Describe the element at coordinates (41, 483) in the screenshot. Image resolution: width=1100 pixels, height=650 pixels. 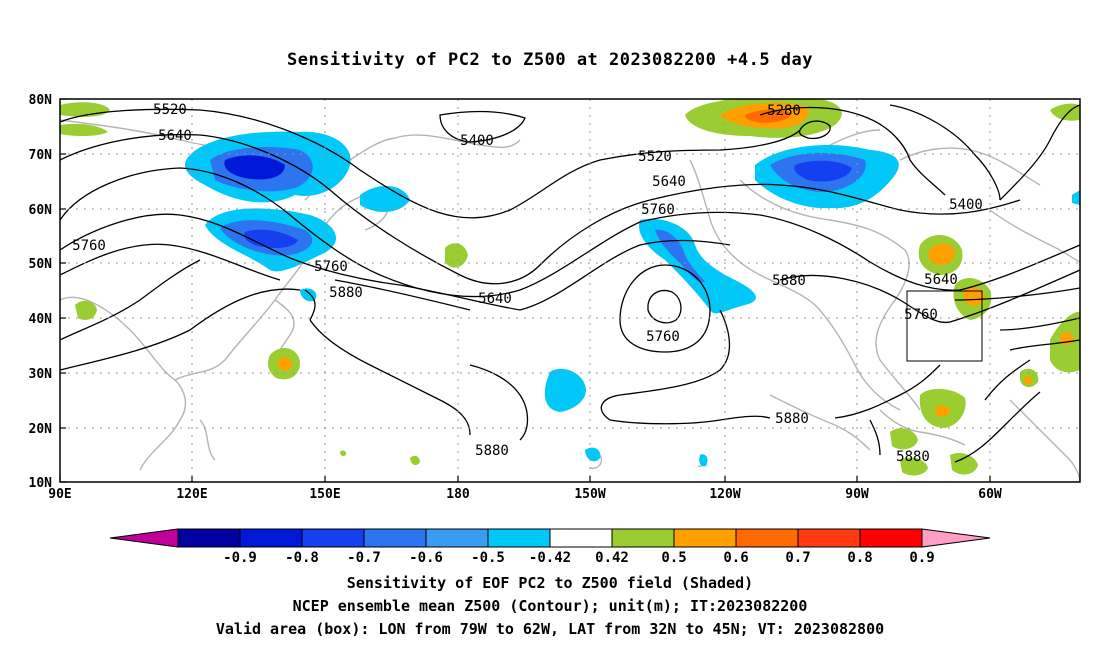
I see `lat-label: 10N` at that location.